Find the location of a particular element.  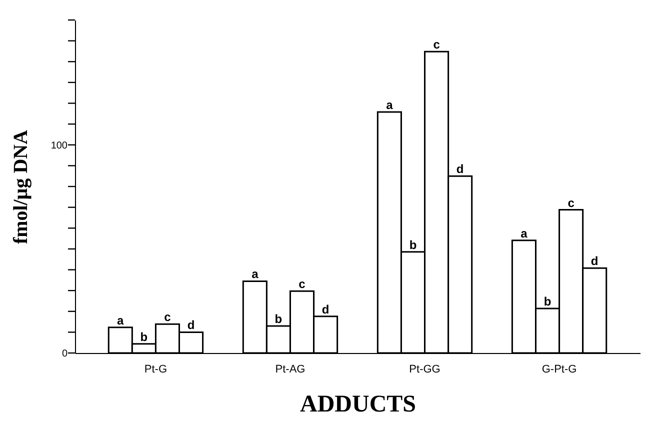

x-tick-label: Pt-AG is located at coordinates (290, 370).